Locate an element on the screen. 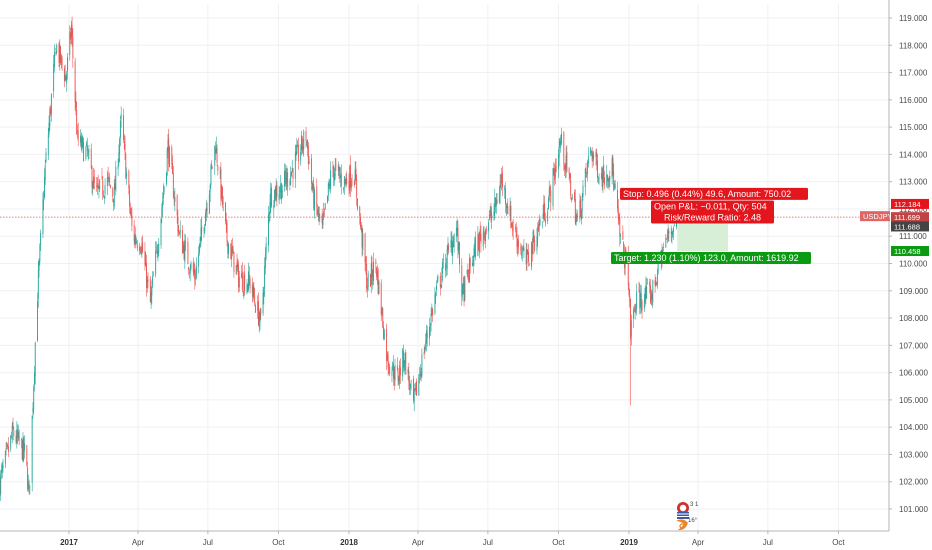  time-axis: 2017 Apr Jul Oct 2018 Apr Jul Oct 2019 Apr Jul Oct is located at coordinates (444, 538).